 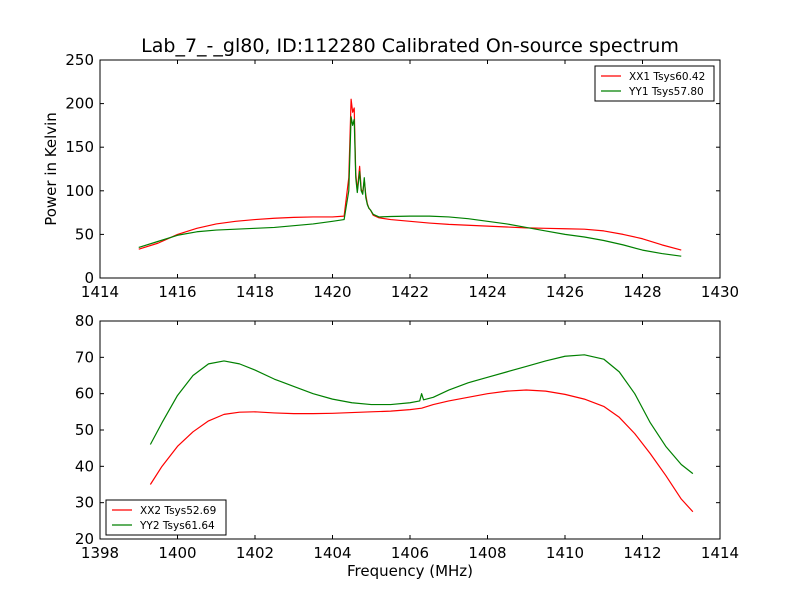 What do you see at coordinates (84, 539) in the screenshot?
I see `y-tick-label: 20` at bounding box center [84, 539].